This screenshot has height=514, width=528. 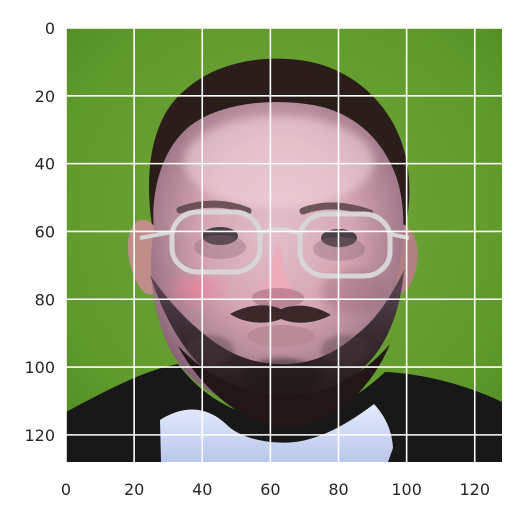 What do you see at coordinates (270, 489) in the screenshot?
I see `x-tick-label-3: 60` at bounding box center [270, 489].